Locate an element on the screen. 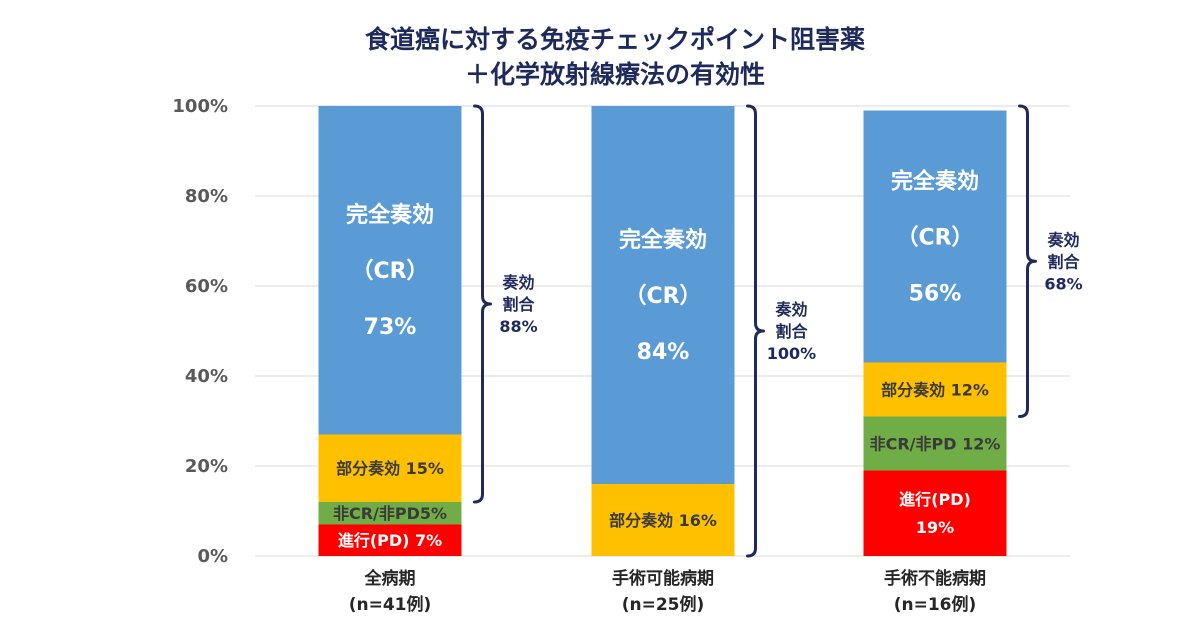 The image size is (1200, 630). segment-label: 進行(PD) is located at coordinates (935, 499).